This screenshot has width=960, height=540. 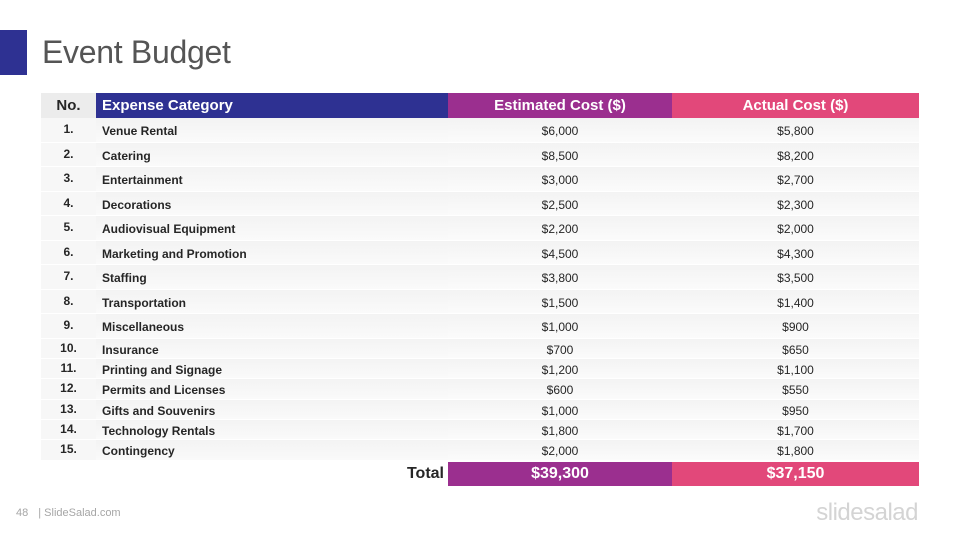 What do you see at coordinates (79, 513) in the screenshot?
I see `footer-site: | SlideSalad.com` at bounding box center [79, 513].